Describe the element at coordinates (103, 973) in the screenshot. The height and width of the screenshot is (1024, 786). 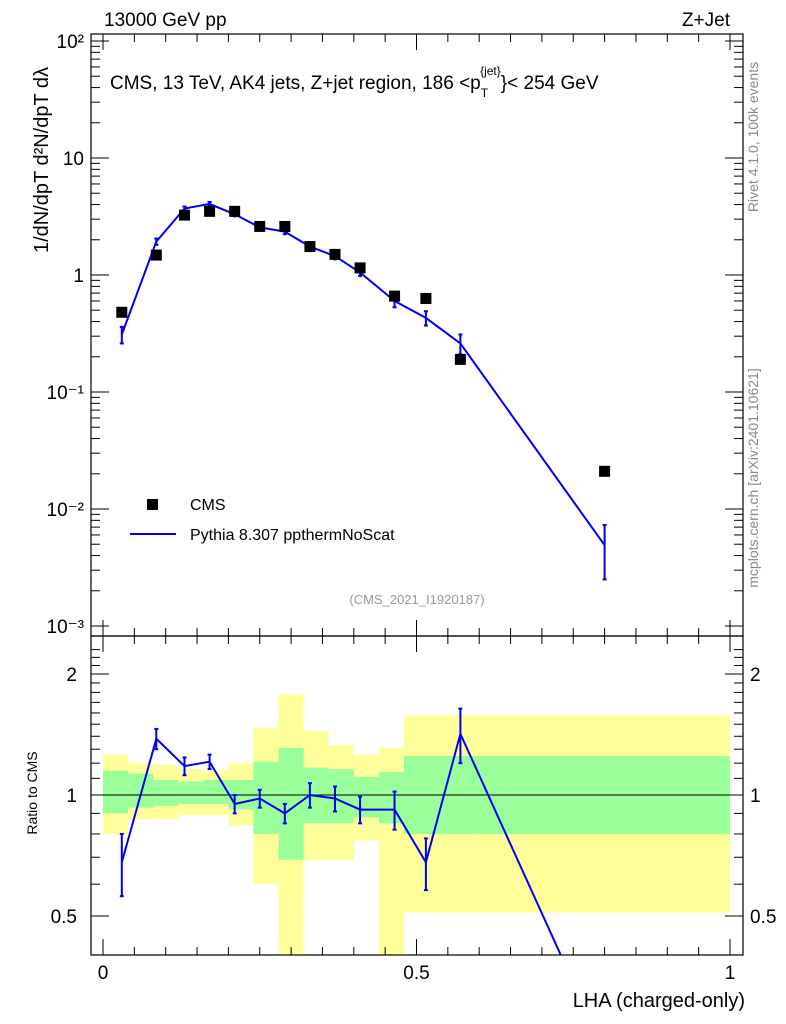
I see `x-tick-label: 0` at that location.